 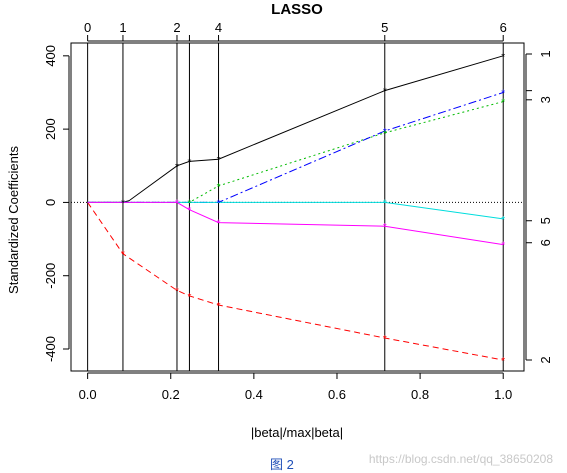 I want to click on figure-caption: 图 2 https://blog.csdn.net/qq_38650208, so click(x=283, y=460).